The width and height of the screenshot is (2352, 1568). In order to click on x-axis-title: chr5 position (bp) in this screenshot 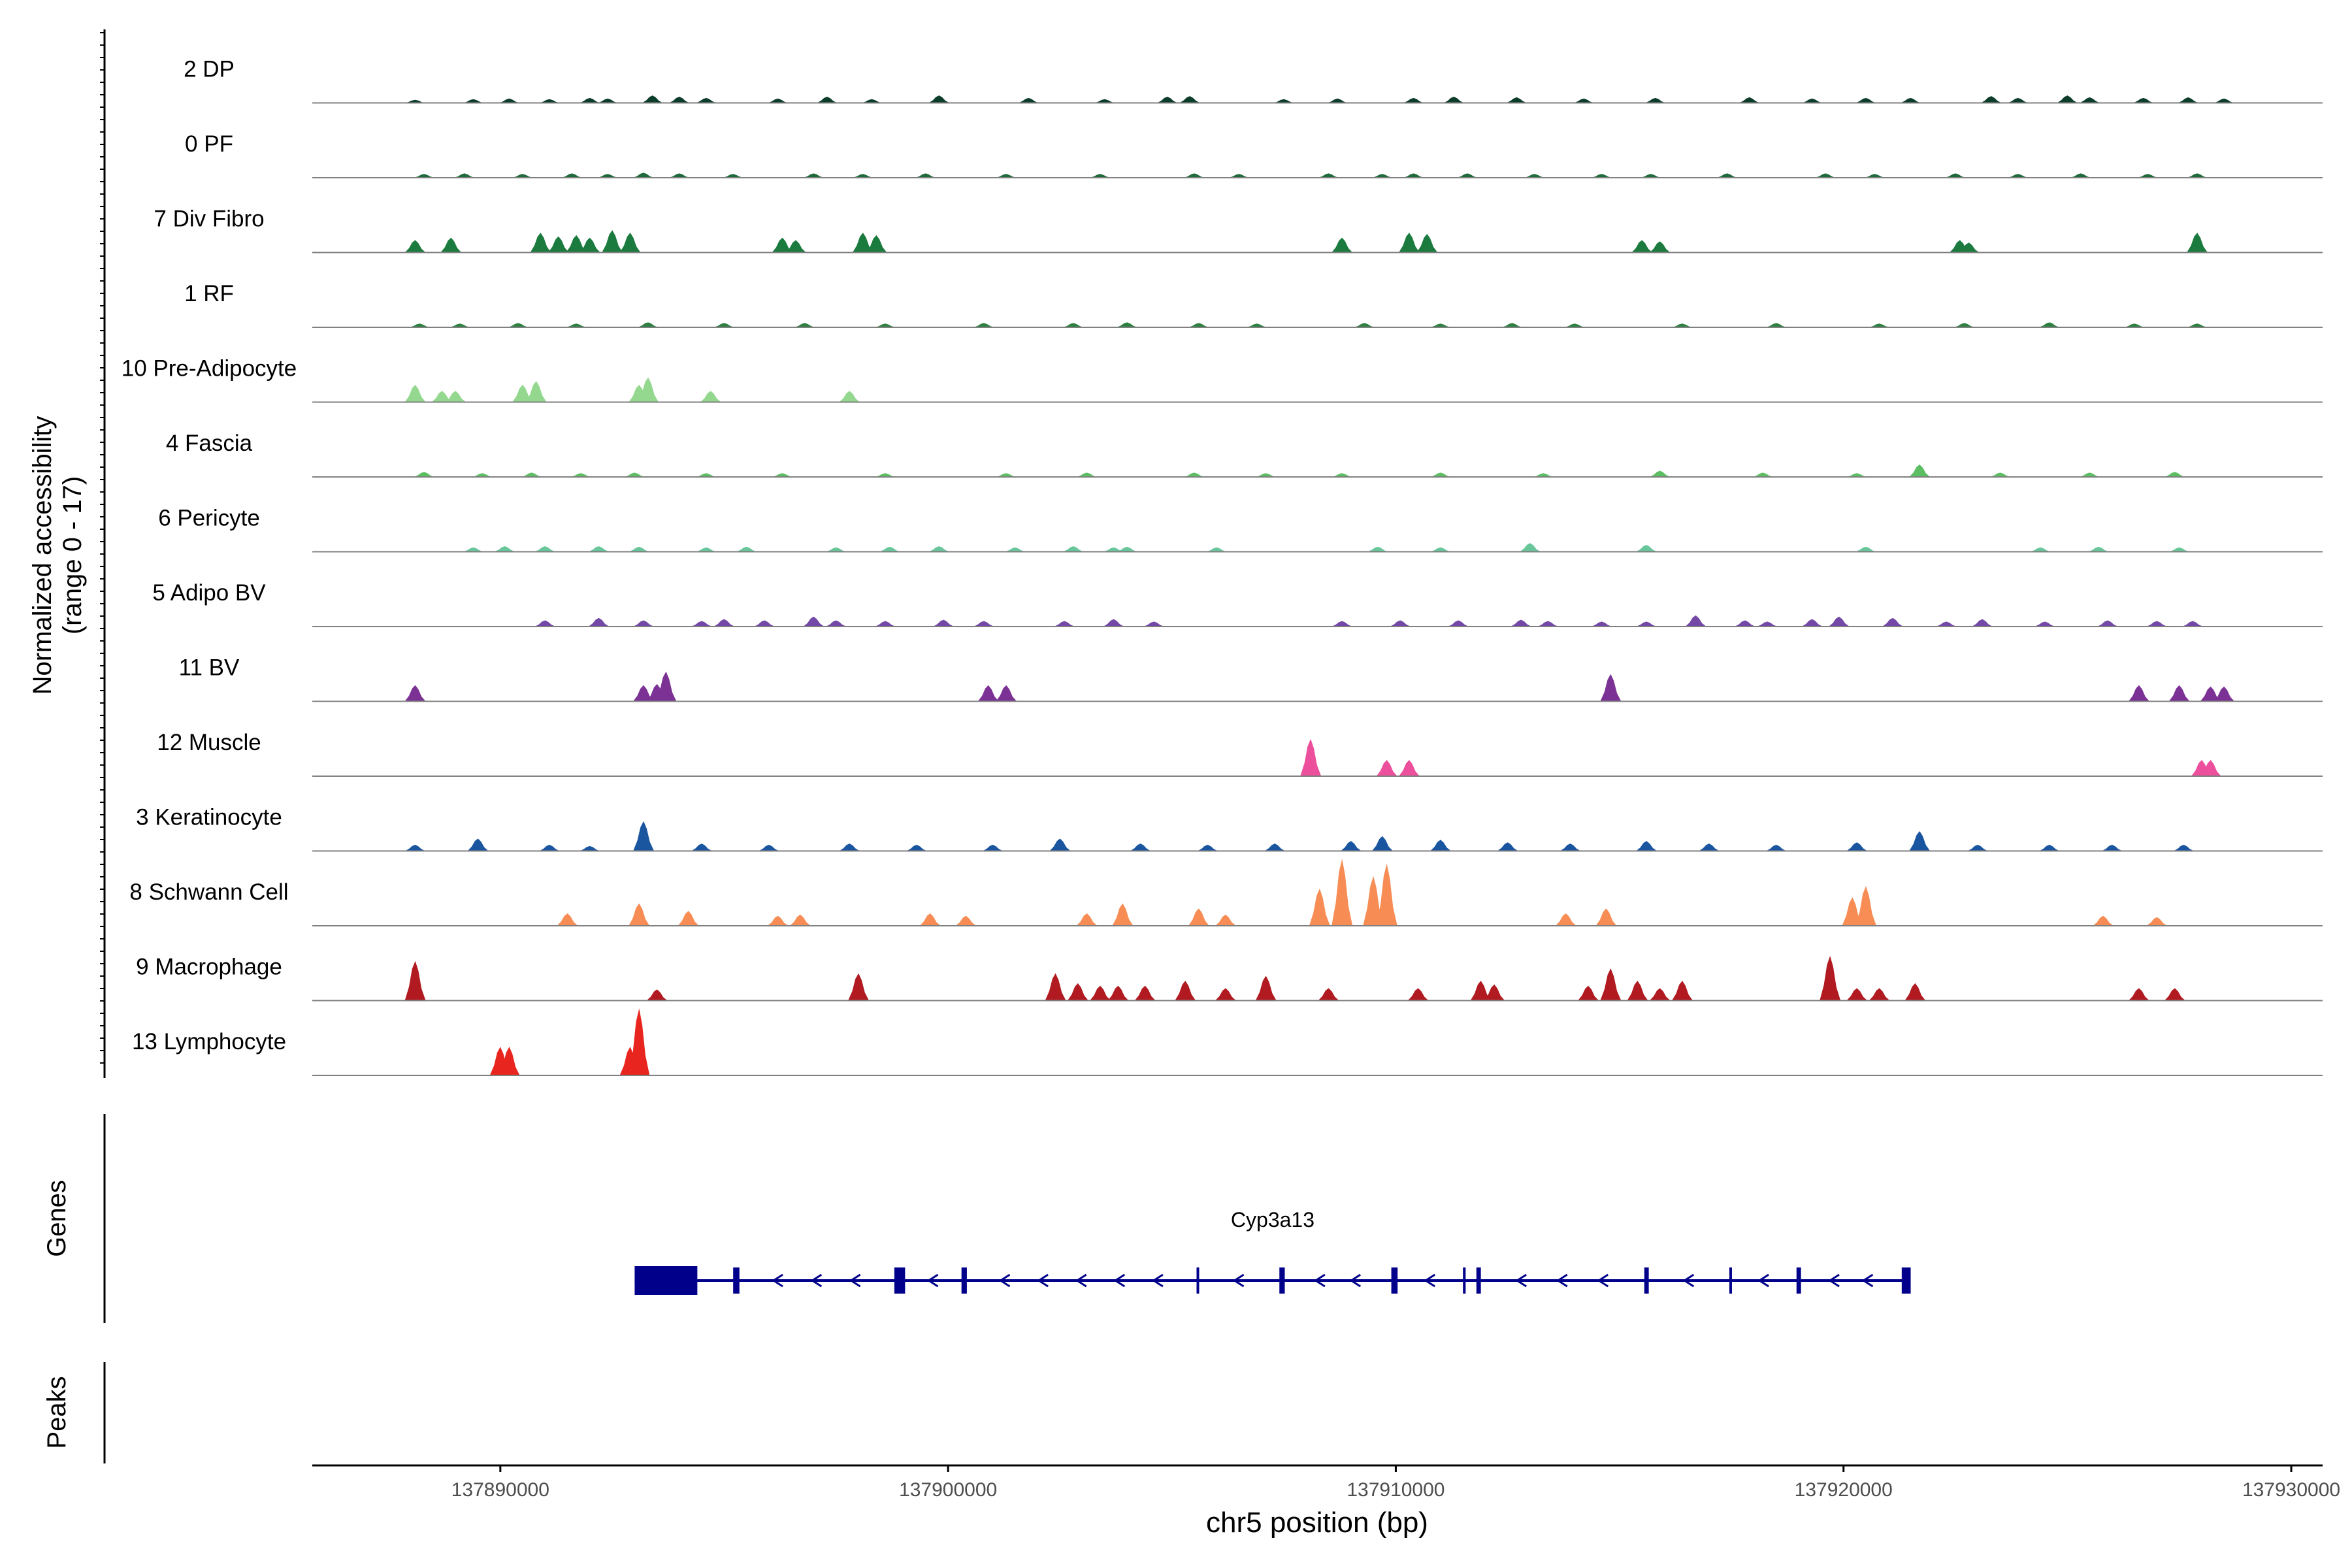, I will do `click(1317, 1523)`.